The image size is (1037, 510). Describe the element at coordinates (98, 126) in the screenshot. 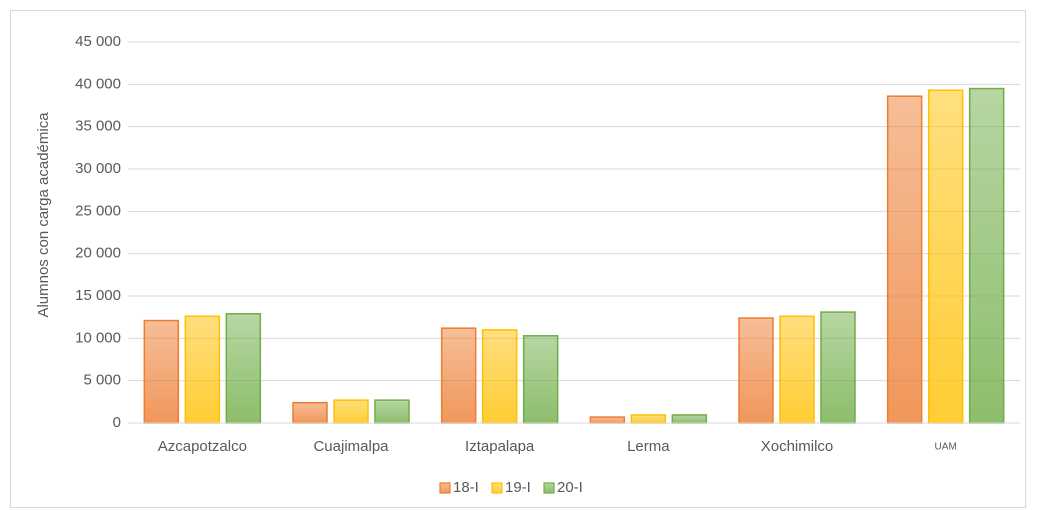

I see `y-tick-label: 35 000` at that location.